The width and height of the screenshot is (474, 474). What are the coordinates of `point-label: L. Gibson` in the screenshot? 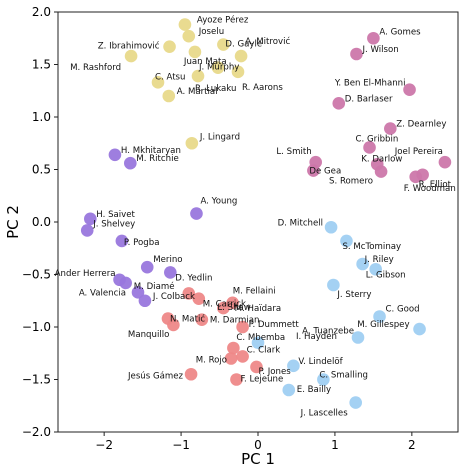 It's located at (386, 275).